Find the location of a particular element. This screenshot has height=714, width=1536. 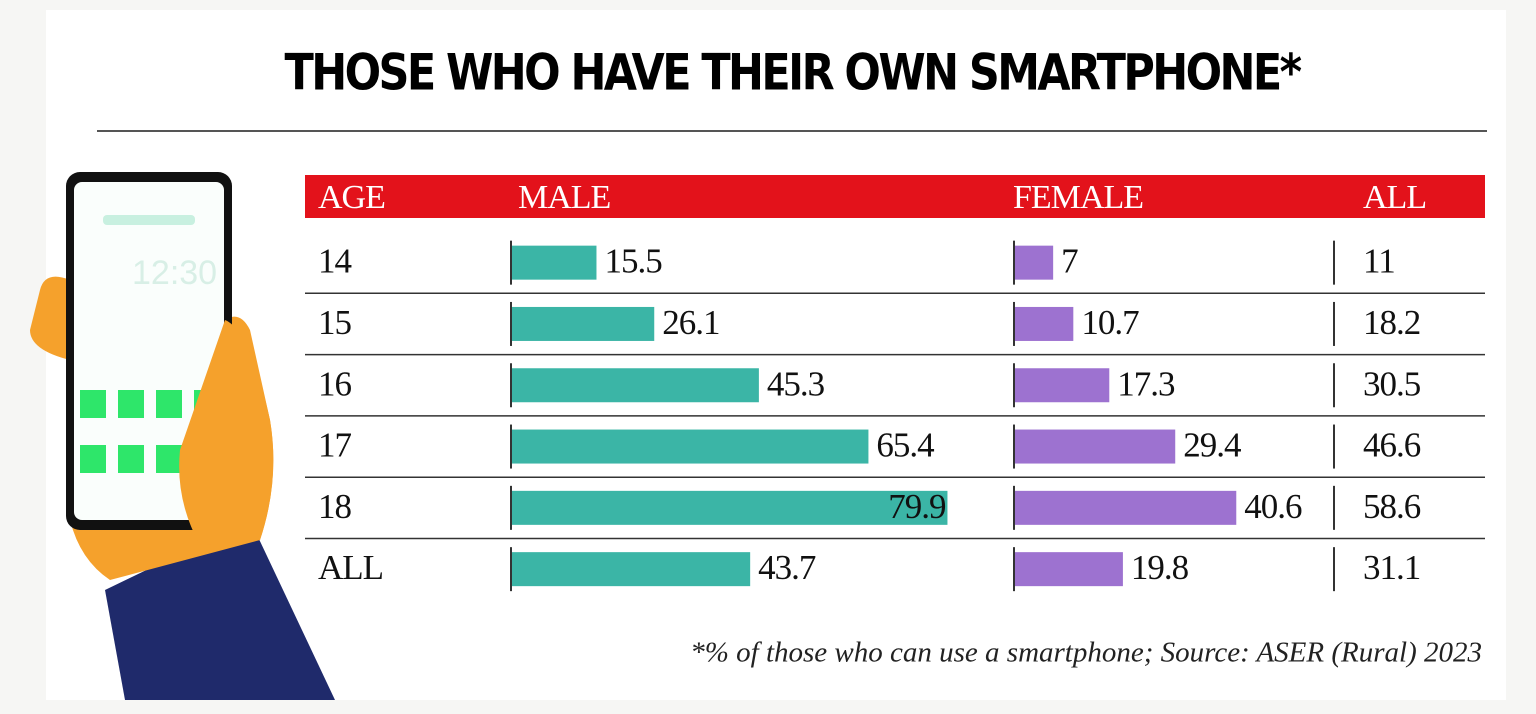

row-label: 14 is located at coordinates (335, 261).